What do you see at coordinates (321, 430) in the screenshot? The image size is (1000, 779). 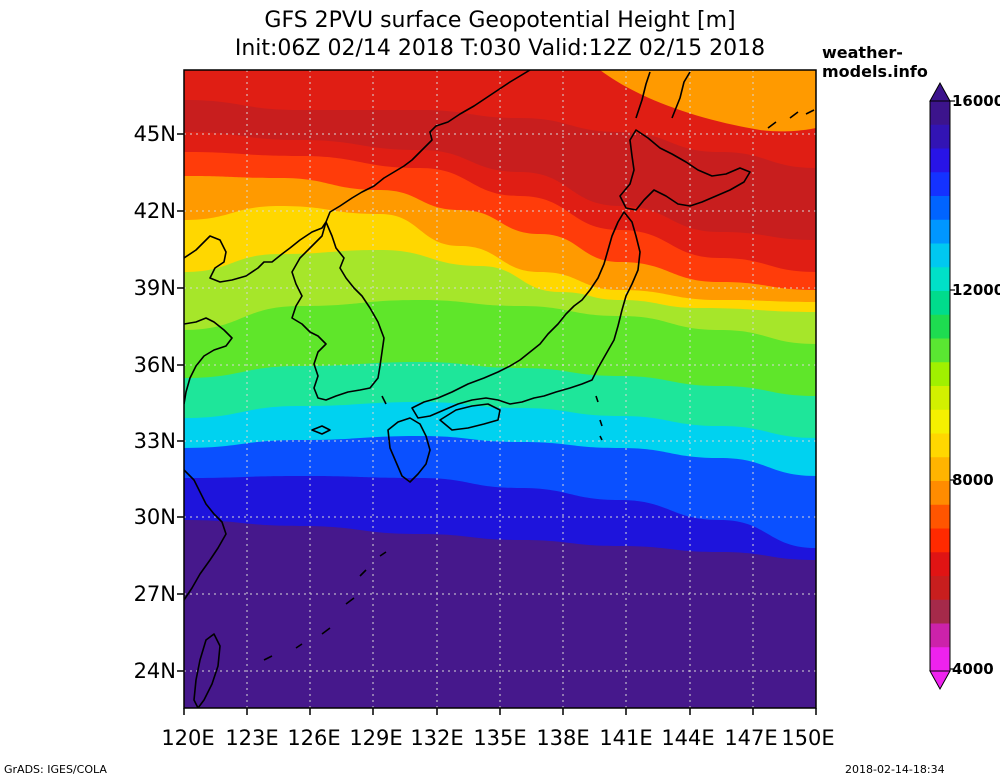 I see `jeju-island` at bounding box center [321, 430].